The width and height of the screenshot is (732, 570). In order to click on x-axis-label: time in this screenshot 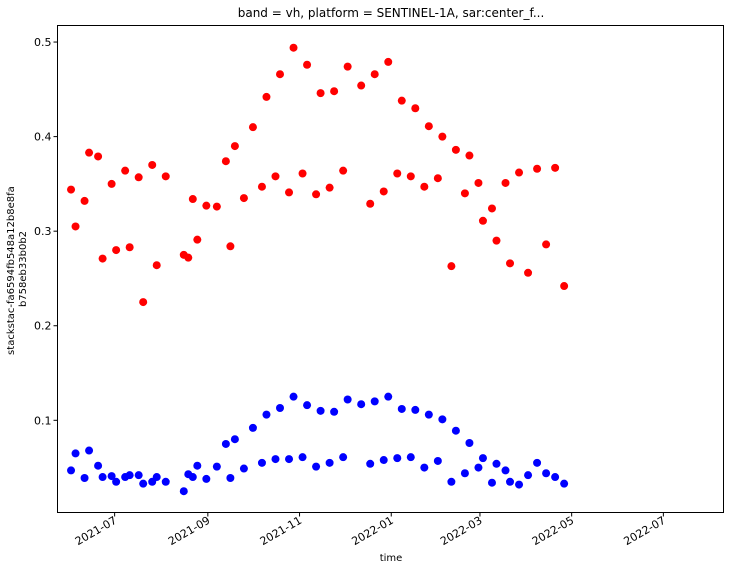, I will do `click(391, 558)`.